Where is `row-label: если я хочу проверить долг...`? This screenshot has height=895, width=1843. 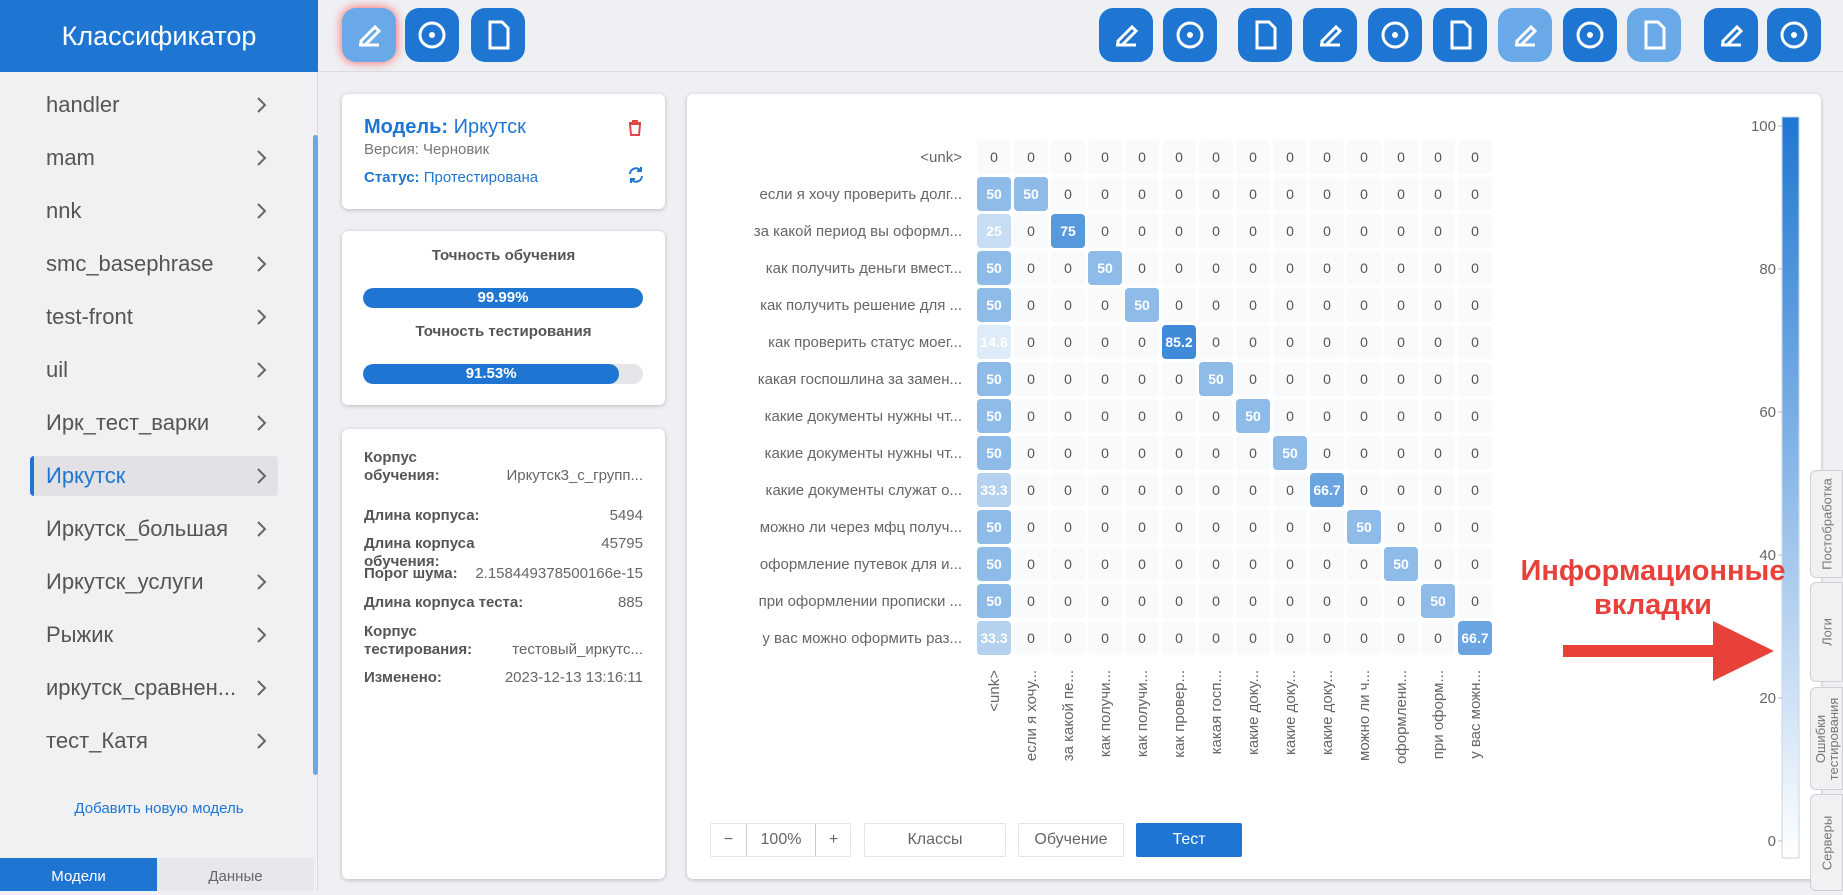
row-label: если я хочу проверить долг... is located at coordinates (861, 194).